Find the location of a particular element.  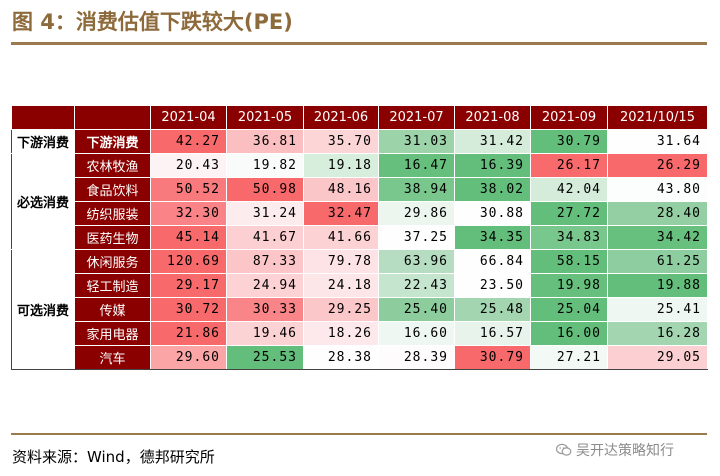

pe-value-cell: 16.60 is located at coordinates (416, 333).